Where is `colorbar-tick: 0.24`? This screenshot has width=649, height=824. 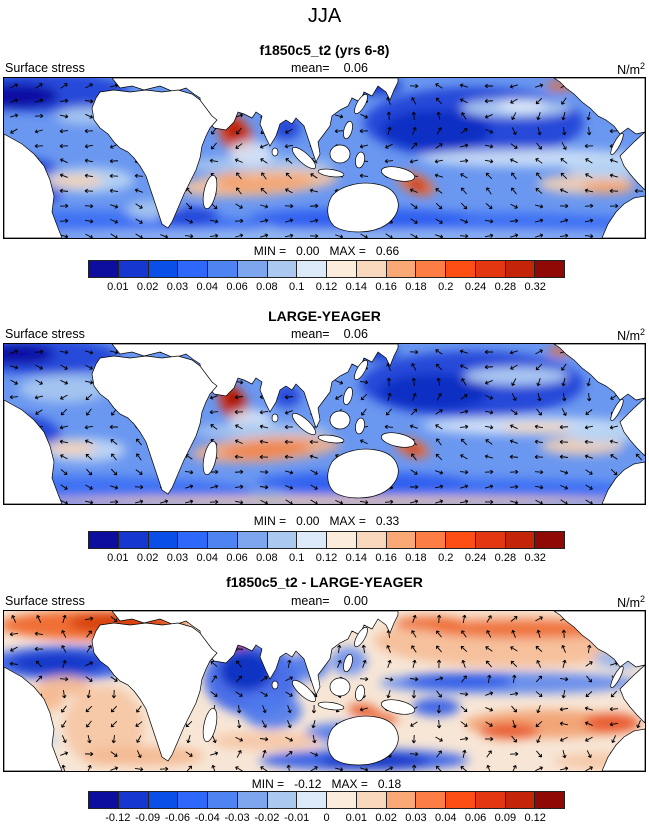
colorbar-tick: 0.24 is located at coordinates (475, 558).